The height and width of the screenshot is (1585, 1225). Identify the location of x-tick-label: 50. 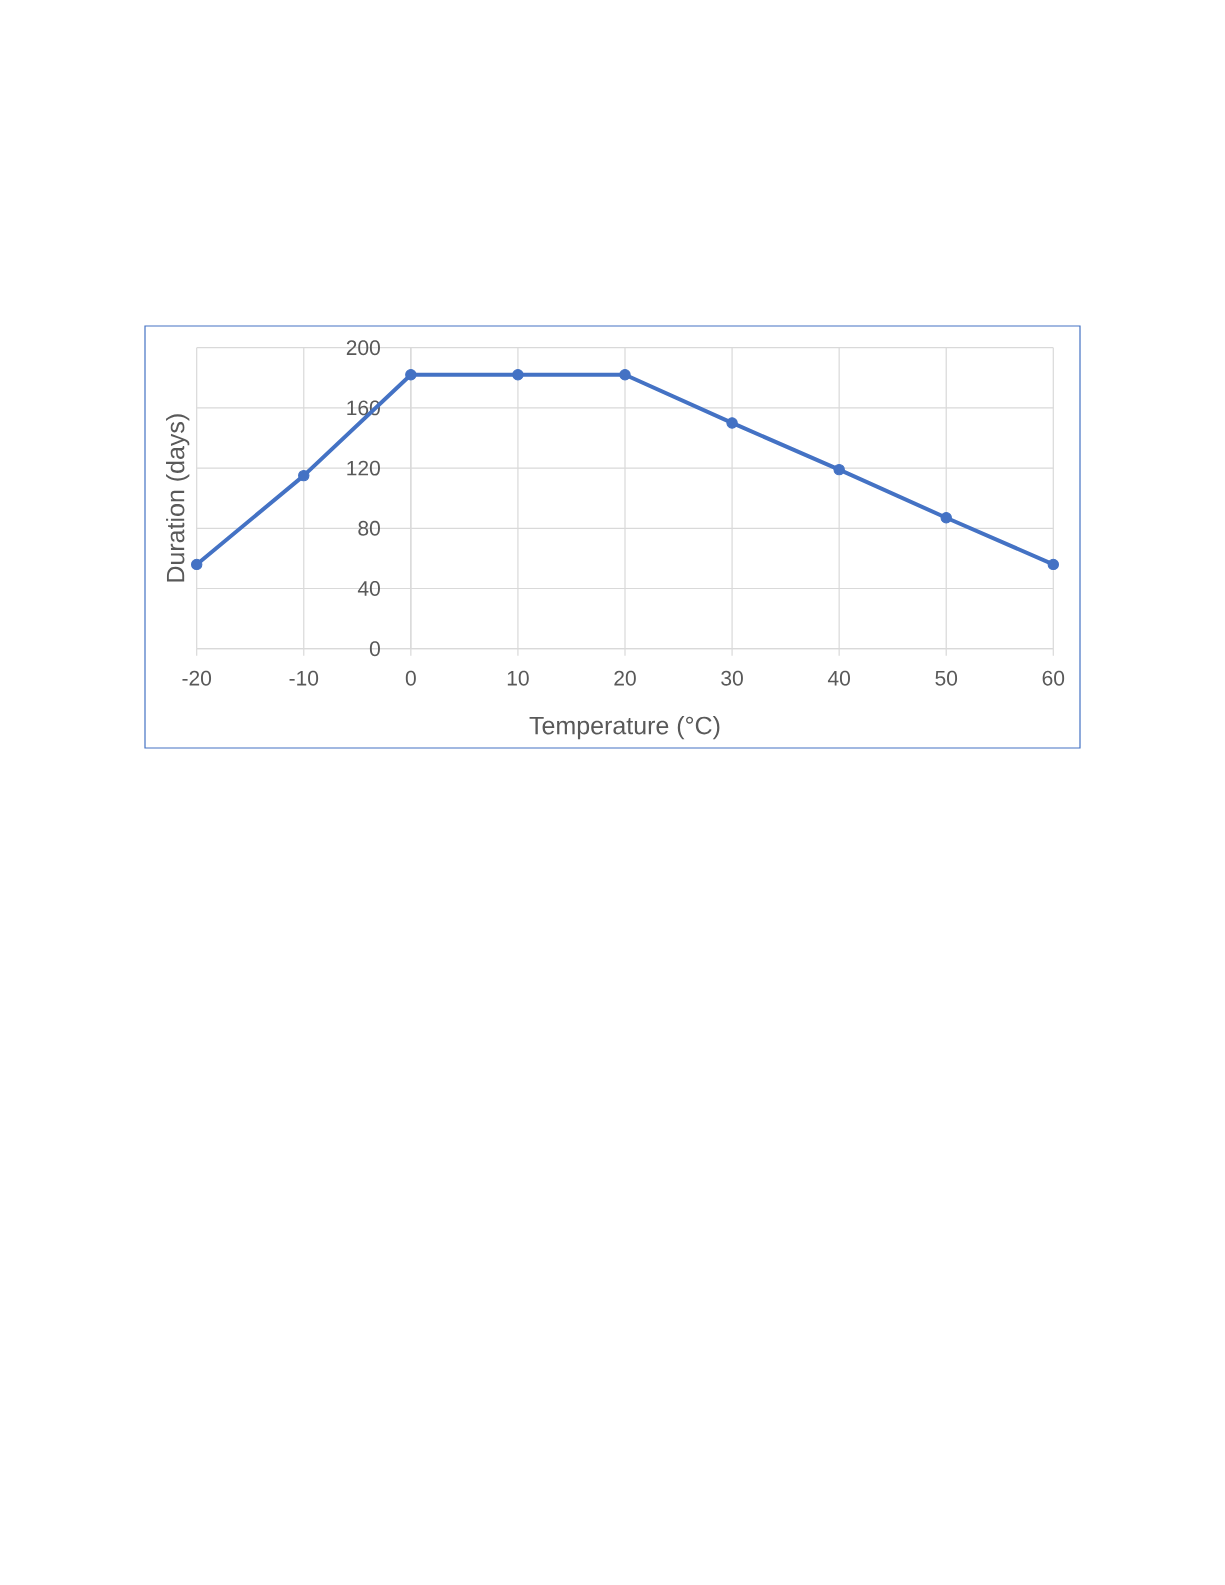
(946, 678).